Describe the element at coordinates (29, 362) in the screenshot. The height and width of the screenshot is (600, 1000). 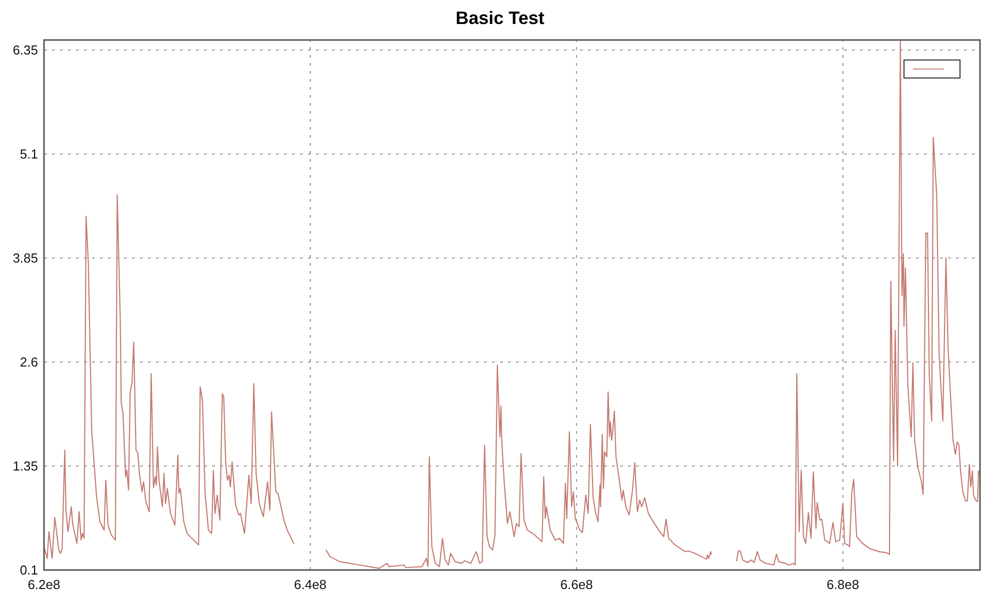
I see `y-tick-label: 2.6` at that location.